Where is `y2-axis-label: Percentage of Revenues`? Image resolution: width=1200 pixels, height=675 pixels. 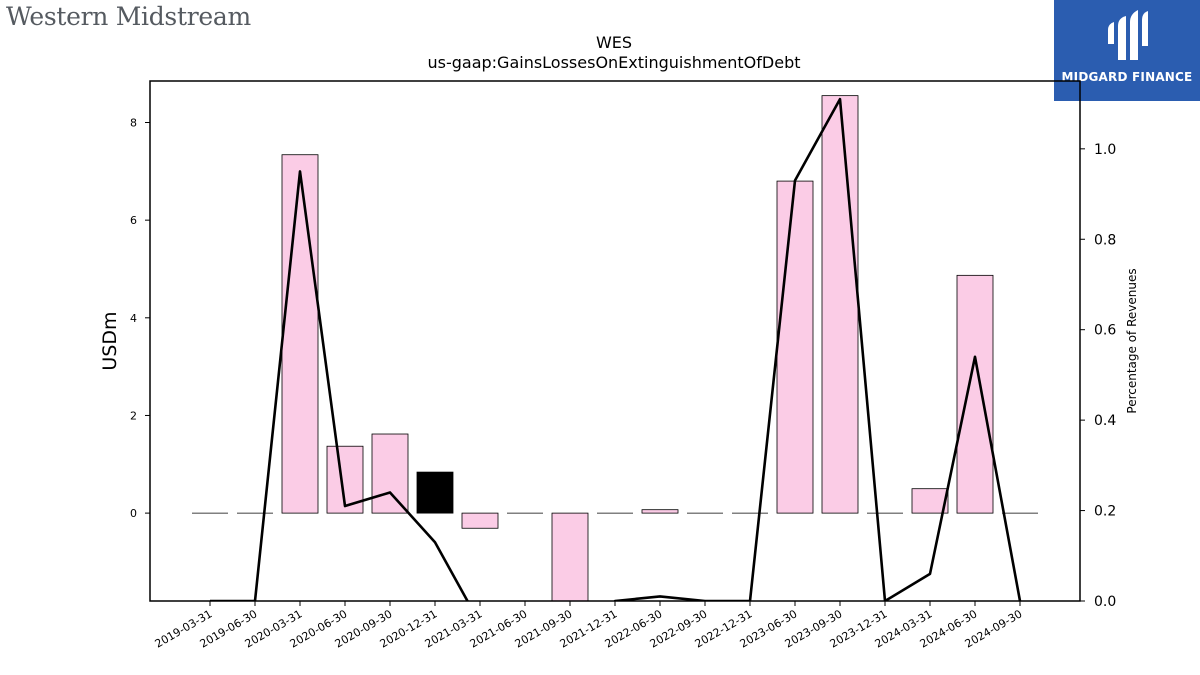 y2-axis-label: Percentage of Revenues is located at coordinates (1132, 340).